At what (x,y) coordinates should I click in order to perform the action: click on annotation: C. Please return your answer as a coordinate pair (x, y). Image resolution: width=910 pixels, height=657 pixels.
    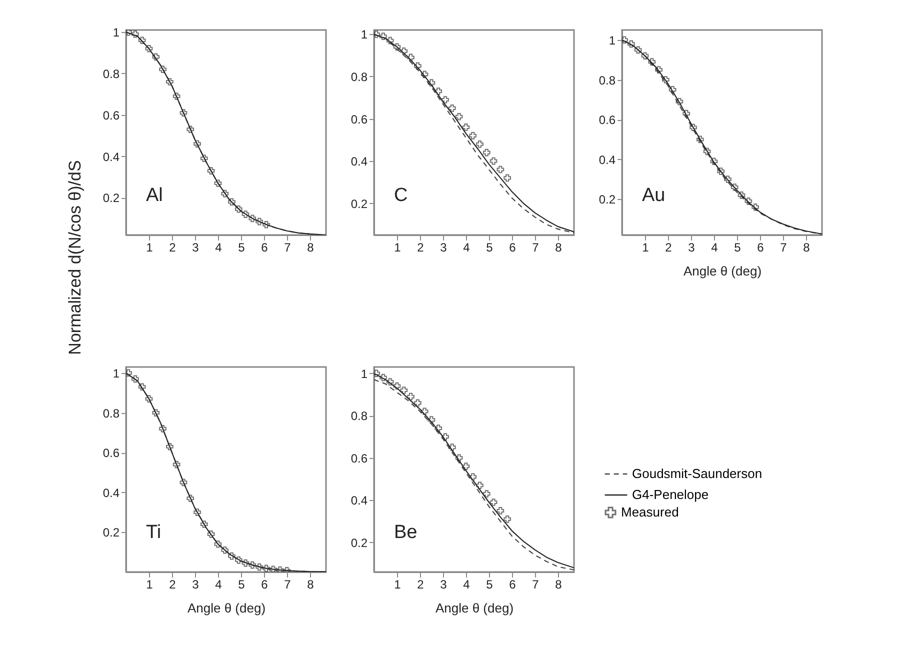
    Looking at the image, I should click on (401, 195).